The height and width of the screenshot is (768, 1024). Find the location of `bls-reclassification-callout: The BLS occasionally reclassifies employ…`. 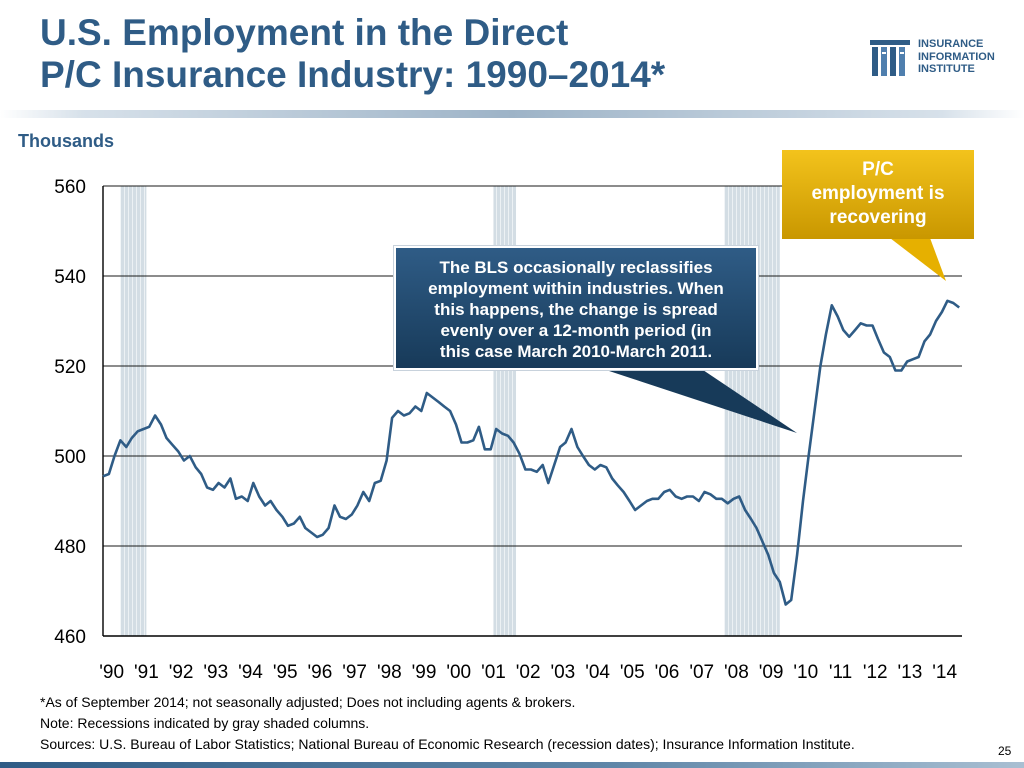

bls-reclassification-callout: The BLS occasionally reclassifies employ… is located at coordinates (576, 308).